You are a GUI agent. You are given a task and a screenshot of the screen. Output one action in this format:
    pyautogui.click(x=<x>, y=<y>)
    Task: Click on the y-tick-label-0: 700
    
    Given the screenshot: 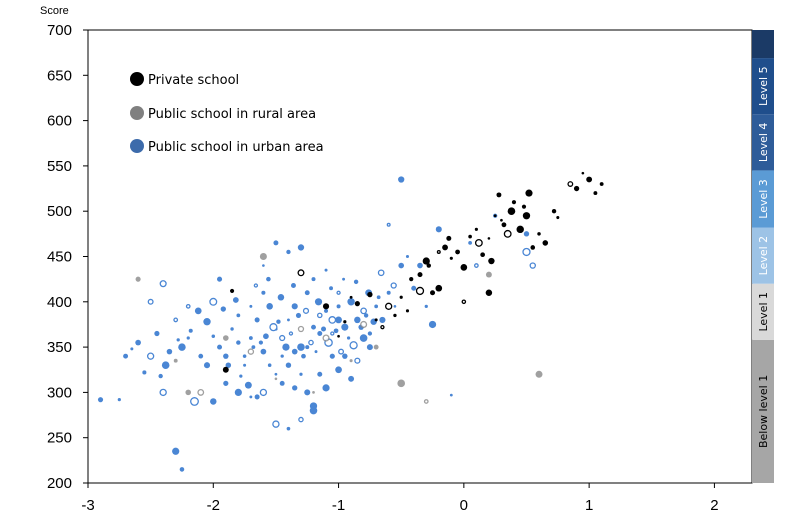 What is the action you would take?
    pyautogui.click(x=59, y=30)
    